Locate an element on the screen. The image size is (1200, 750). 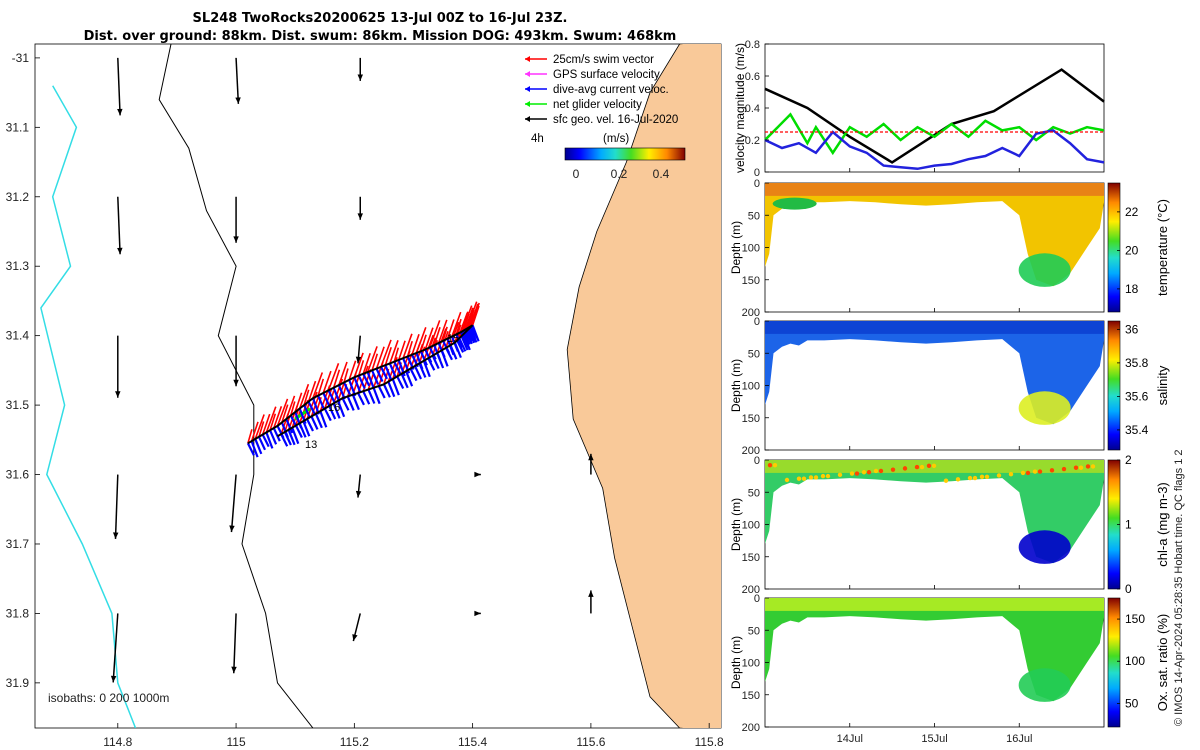
section-y-tick-label: 50 is located at coordinates (754, 216).